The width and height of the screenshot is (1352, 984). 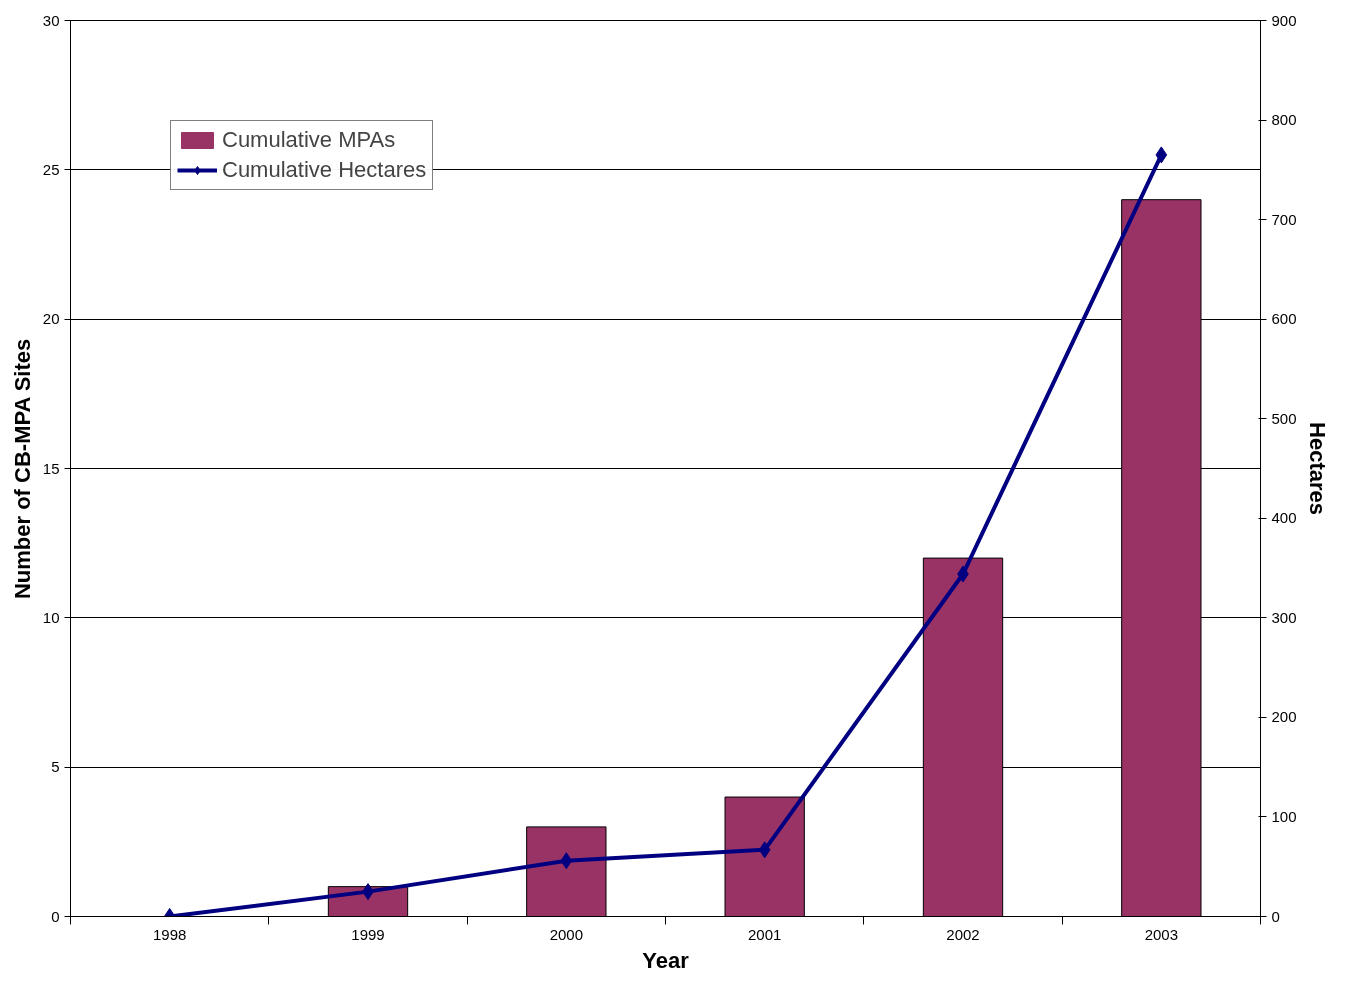 I want to click on y2-tick-label: 300, so click(x=1284, y=617).